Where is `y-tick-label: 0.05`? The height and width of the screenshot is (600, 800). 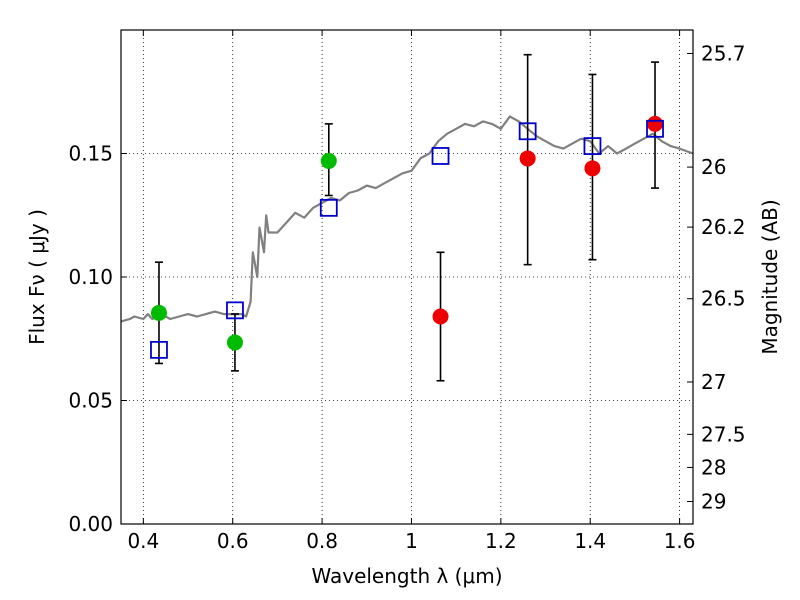 y-tick-label: 0.05 is located at coordinates (90, 401).